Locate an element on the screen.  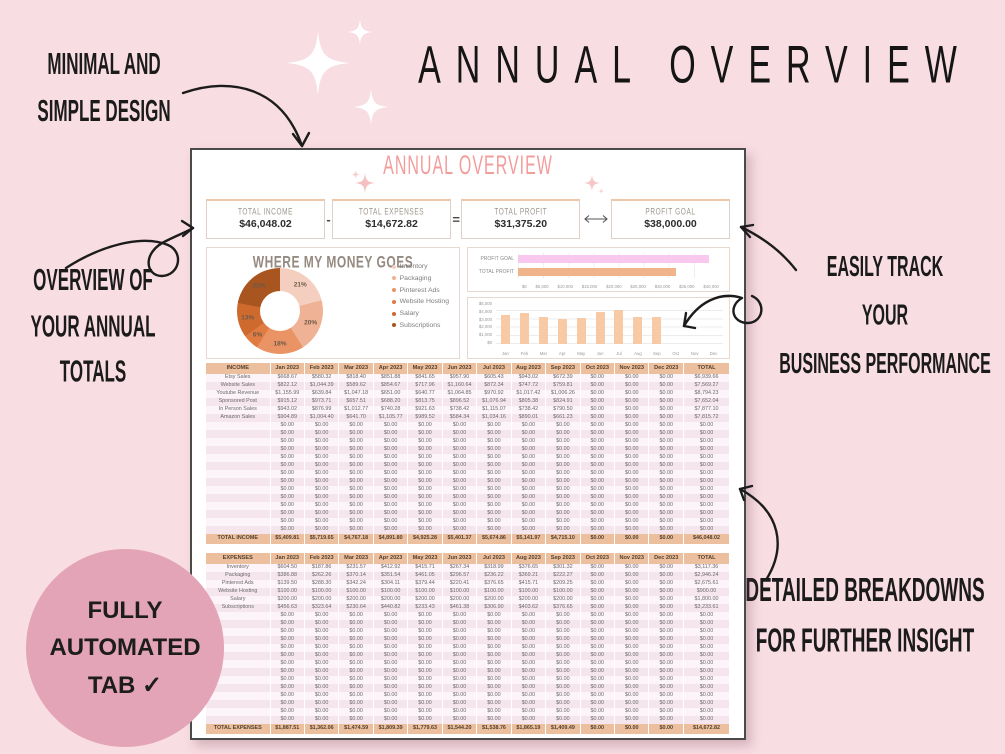
axis-tick: $35,000 is located at coordinates (687, 286).